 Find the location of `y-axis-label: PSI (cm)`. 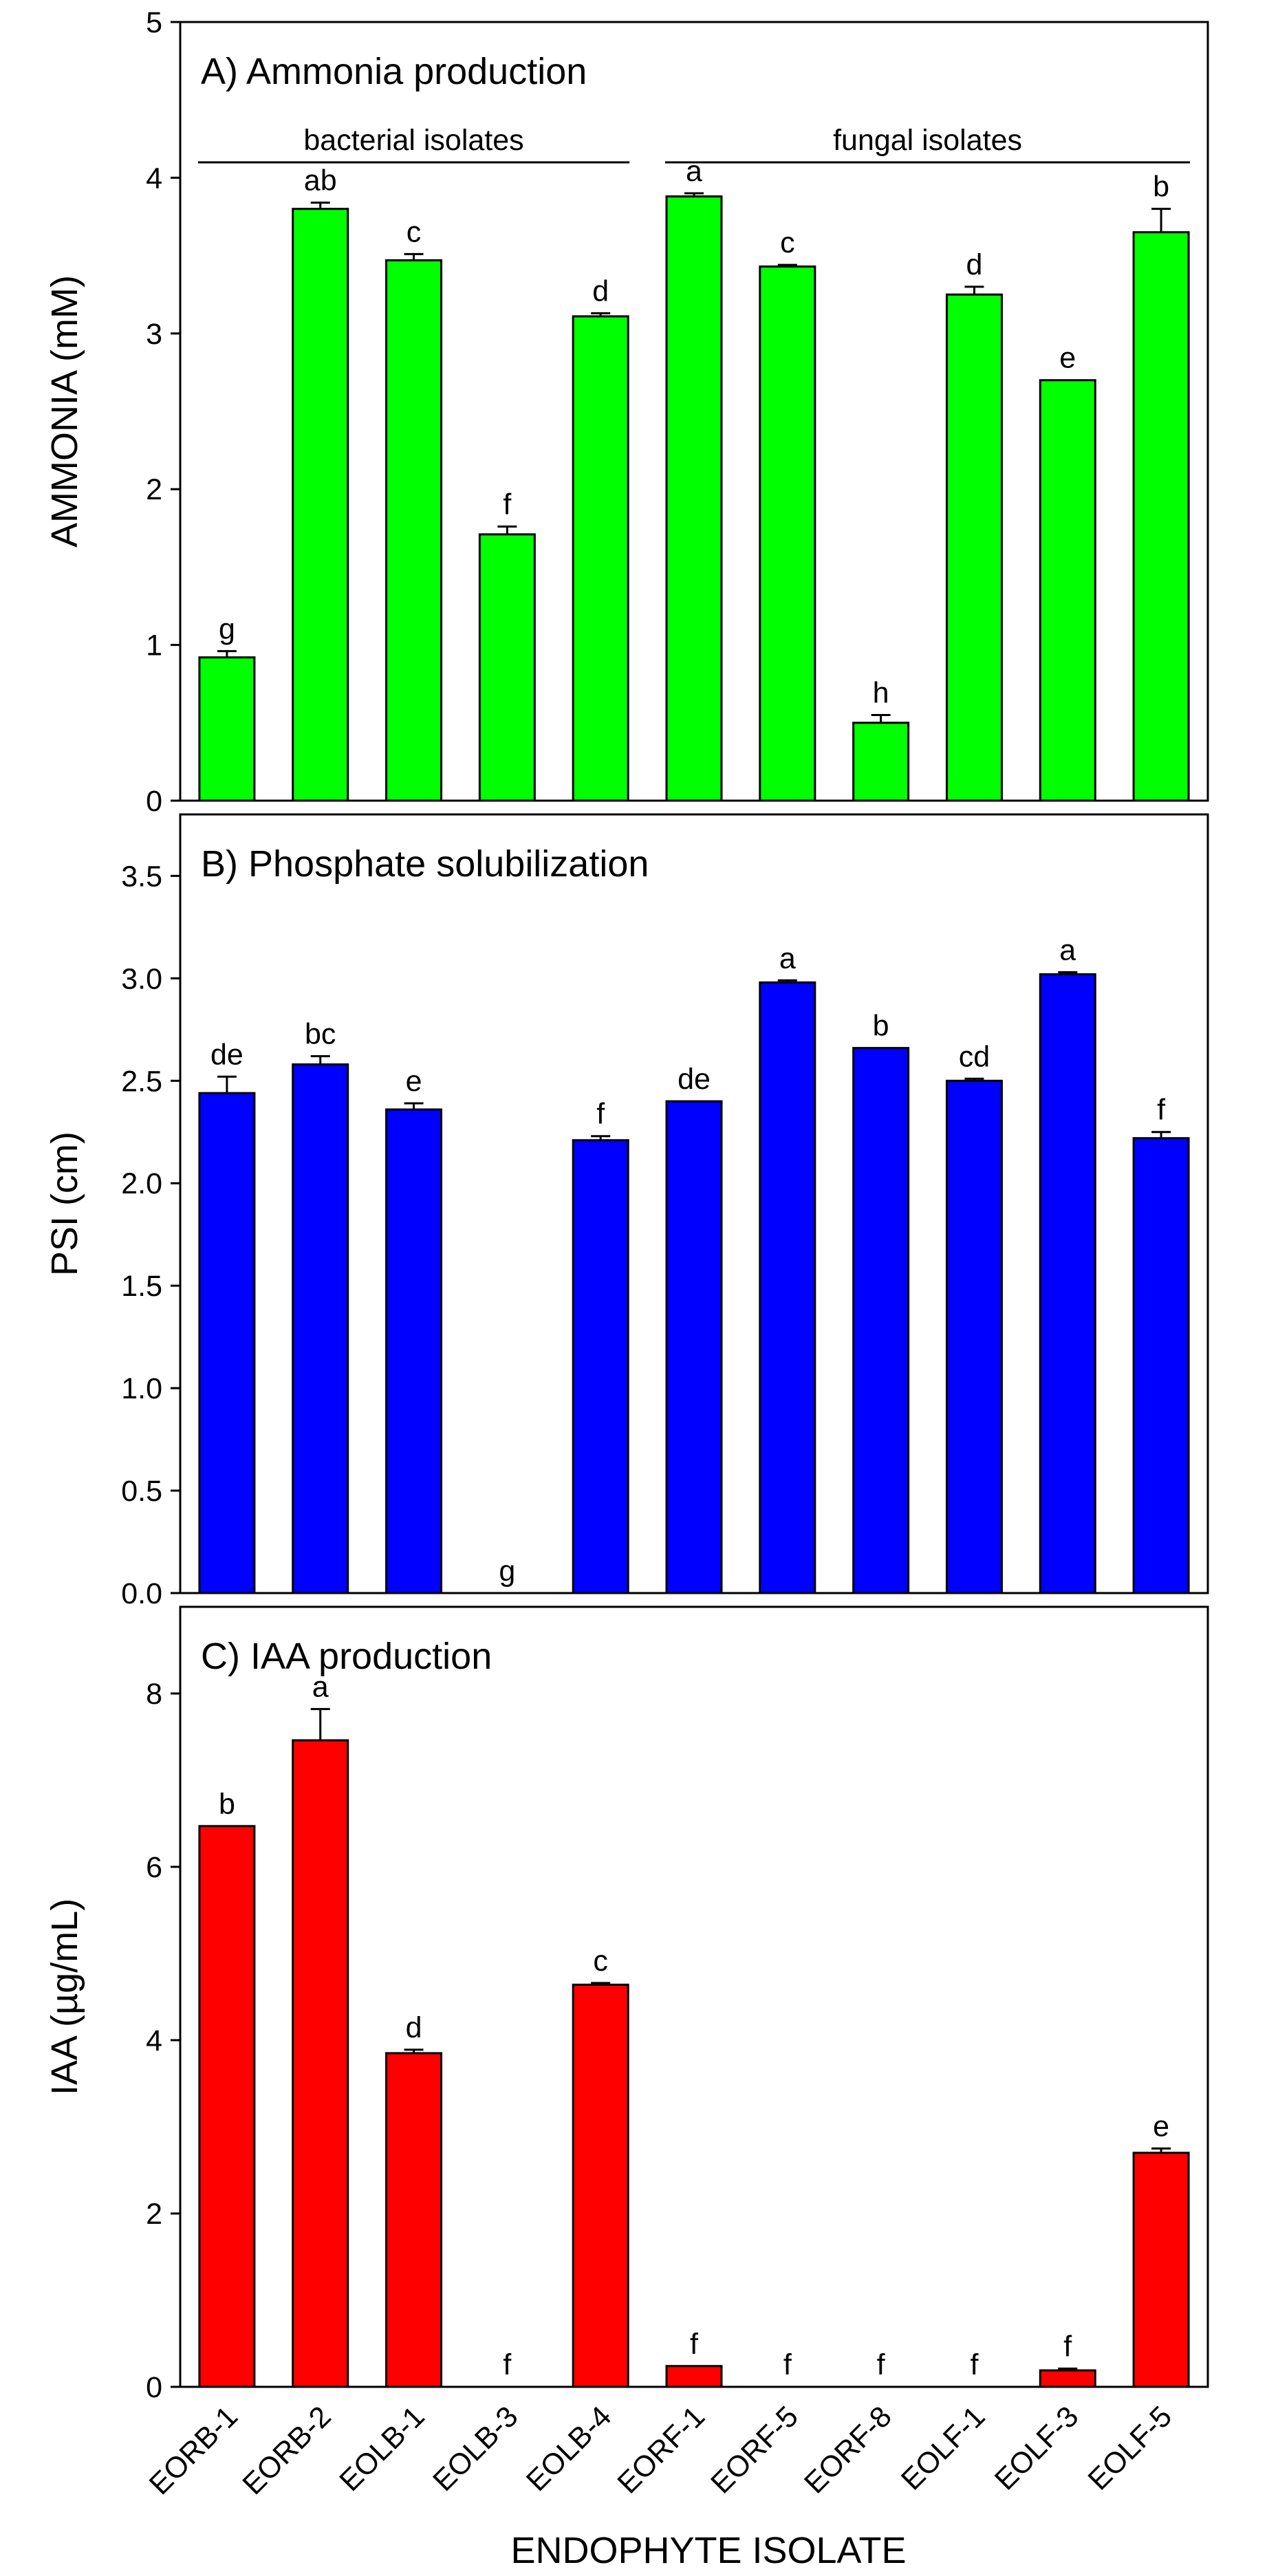

y-axis-label: PSI (cm) is located at coordinates (65, 1204).